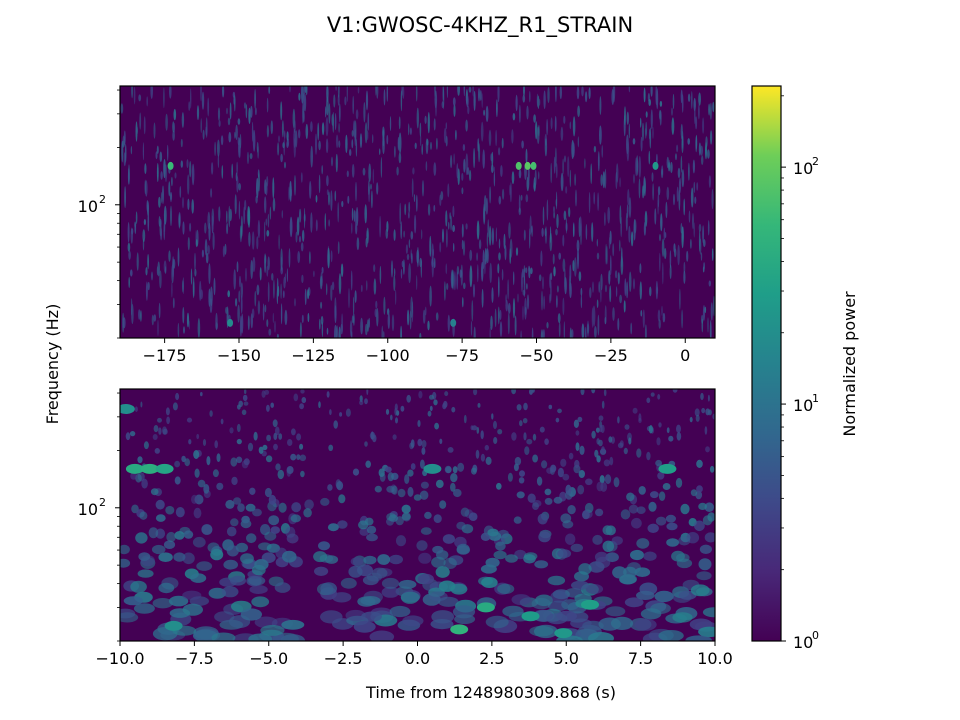 This screenshot has height=720, width=960. Describe the element at coordinates (715, 658) in the screenshot. I see `x-tick-label: 10.0` at that location.